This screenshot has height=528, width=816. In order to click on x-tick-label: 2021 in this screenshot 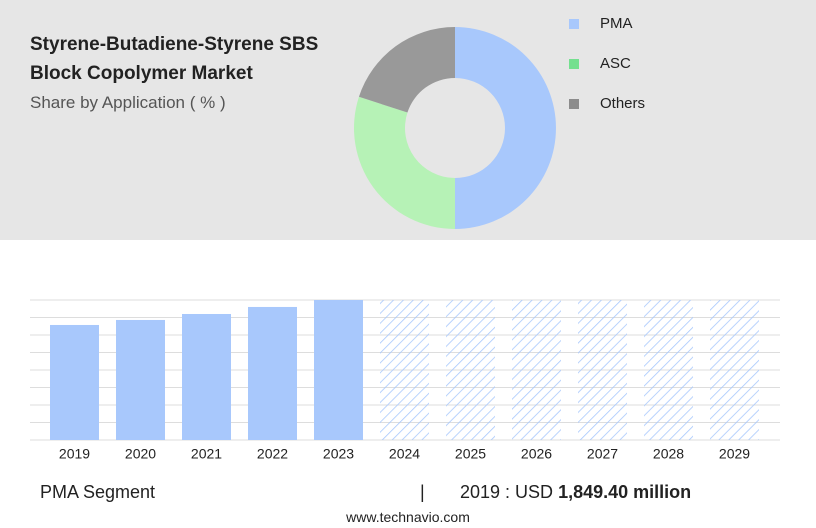, I will do `click(206, 454)`.